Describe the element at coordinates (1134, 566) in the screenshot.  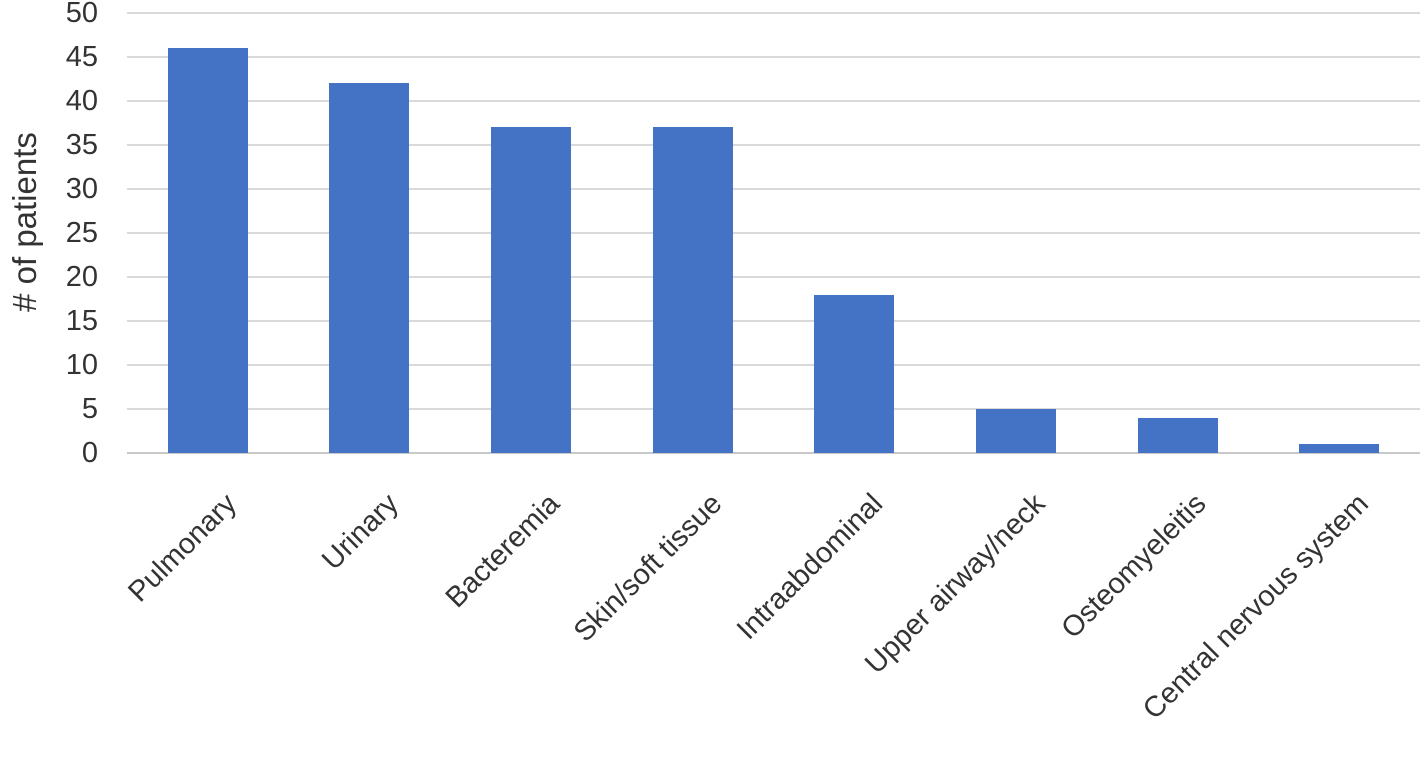
I see `x-axis-label: Osteomyeleitis` at that location.